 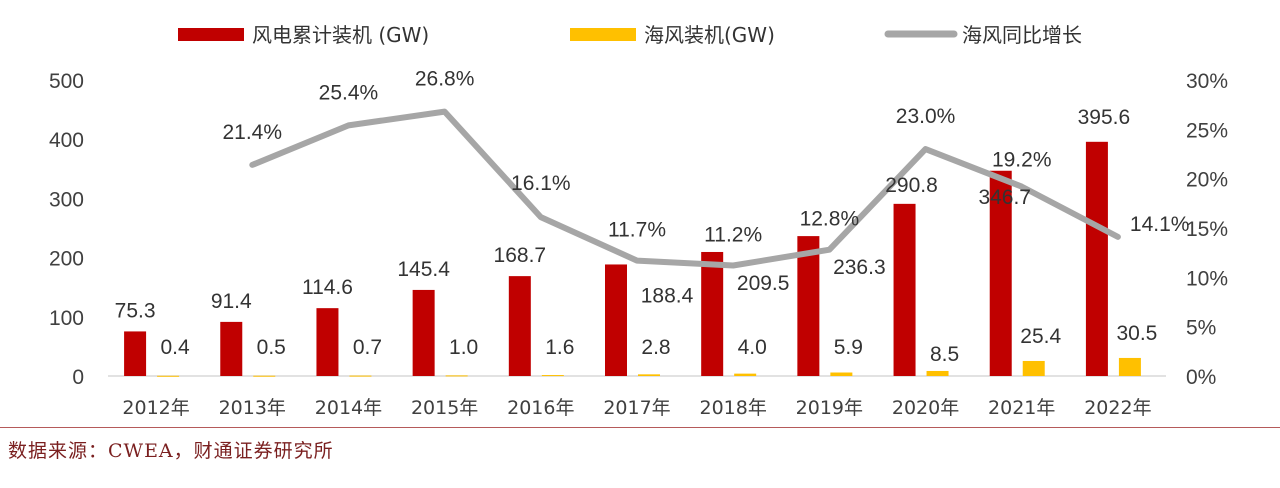 What do you see at coordinates (1040, 336) in the screenshot?
I see `offshore-capacity-value: 25.4` at bounding box center [1040, 336].